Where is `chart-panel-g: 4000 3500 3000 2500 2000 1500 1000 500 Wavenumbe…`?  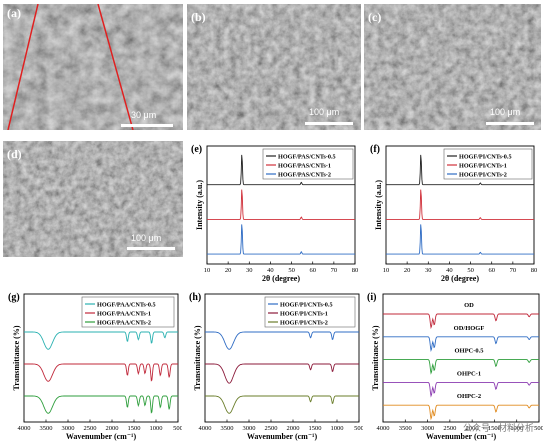
chart-panel-g: 4000 3500 3000 2500 2000 1500 1000 500 Wavenumbe… is located at coordinates (92, 365).